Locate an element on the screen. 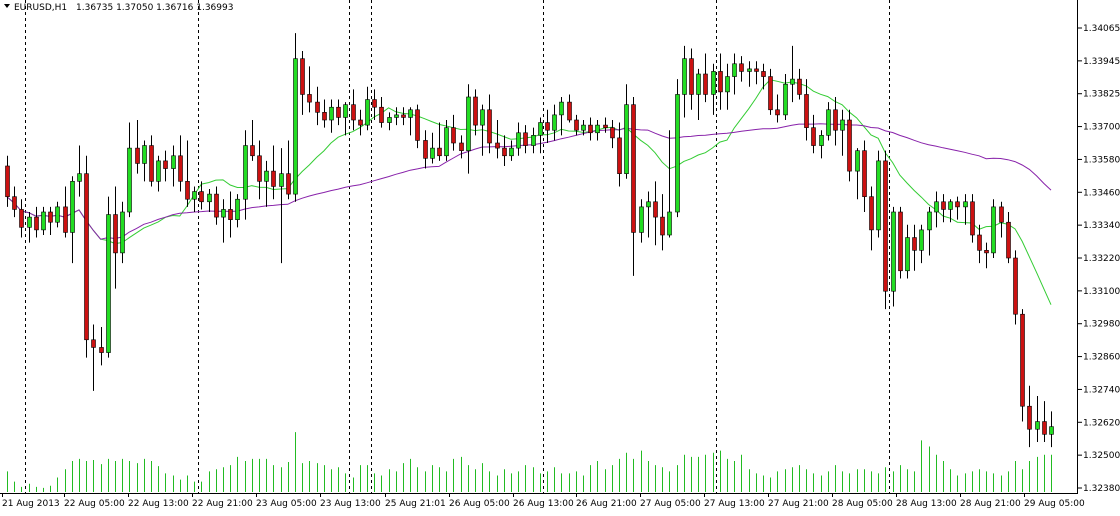 Image resolution: width=1120 pixels, height=516 pixels. dropdown-triangle-icon is located at coordinates (7, 6).